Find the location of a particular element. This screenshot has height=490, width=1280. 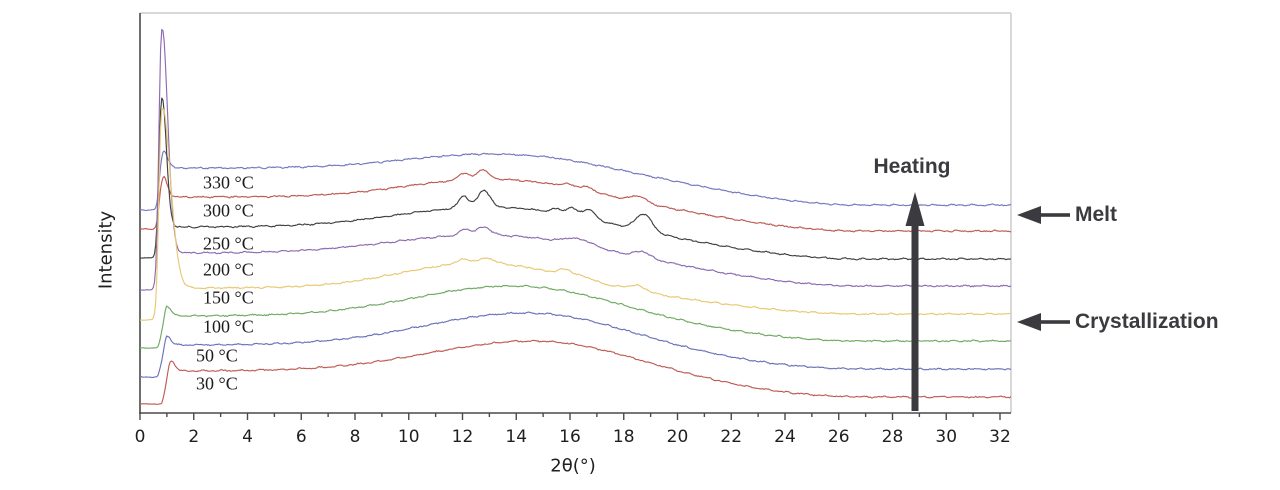

crystallization-arrow-shaft is located at coordinates (1054, 322).